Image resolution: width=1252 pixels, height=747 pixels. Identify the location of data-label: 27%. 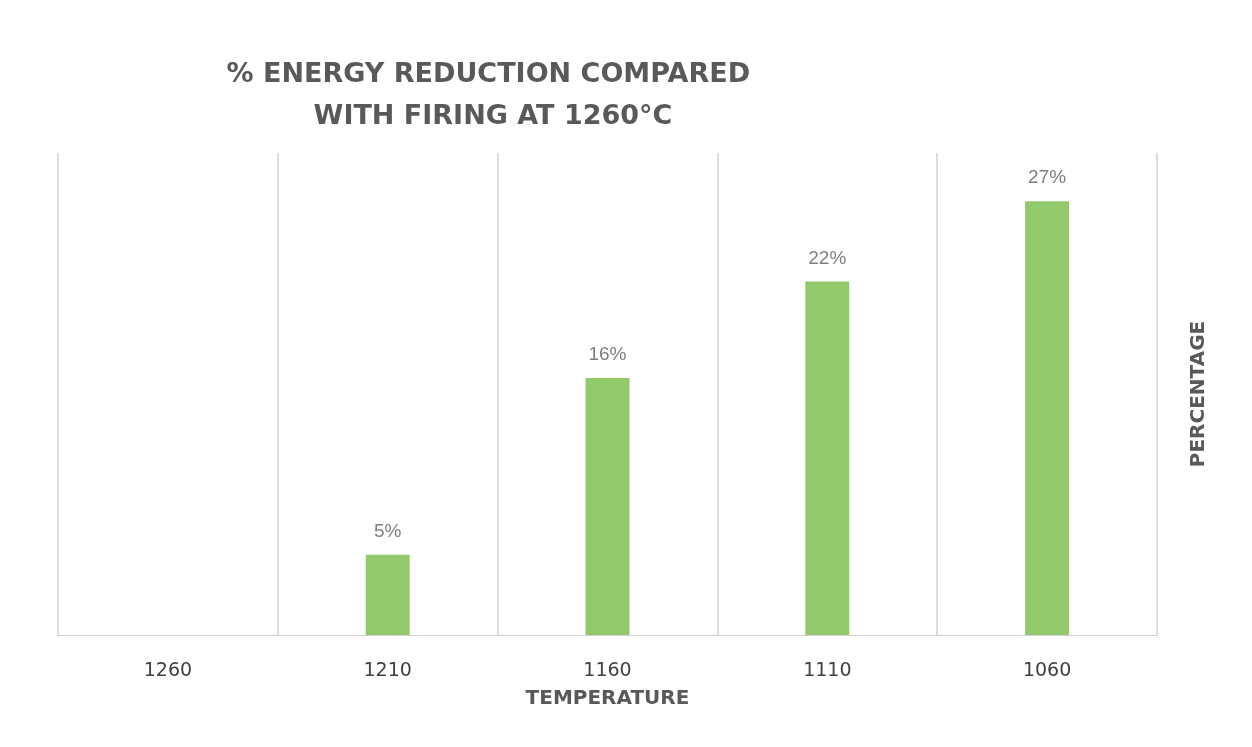
(1047, 177).